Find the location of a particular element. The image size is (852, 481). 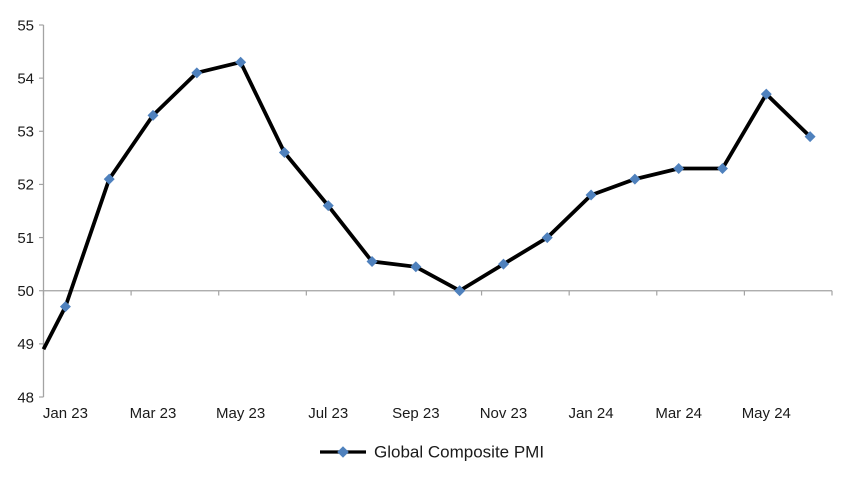

y-tick-label: 48 is located at coordinates (25, 397).